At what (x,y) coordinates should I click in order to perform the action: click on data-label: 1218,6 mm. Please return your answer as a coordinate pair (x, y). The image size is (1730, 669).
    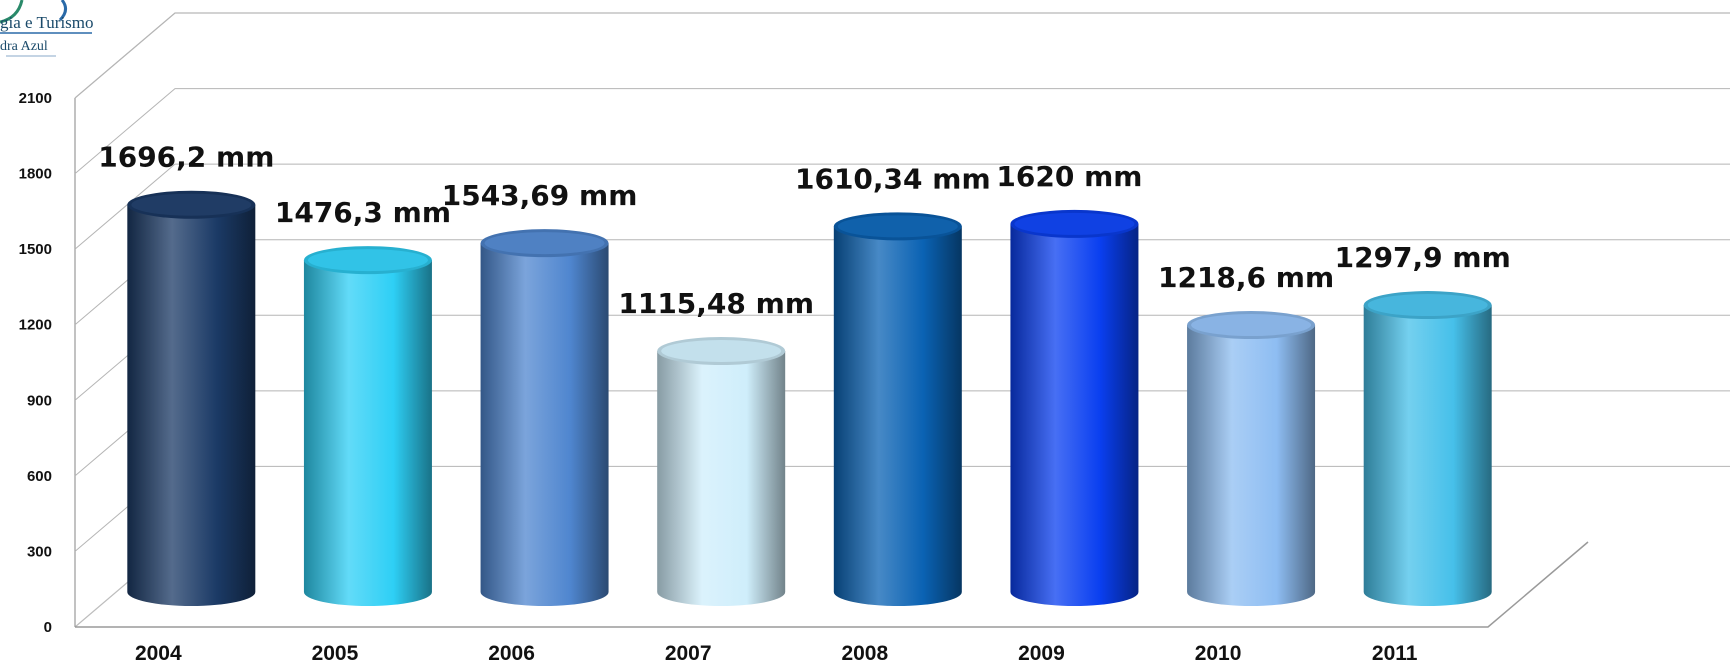
    Looking at the image, I should click on (1246, 277).